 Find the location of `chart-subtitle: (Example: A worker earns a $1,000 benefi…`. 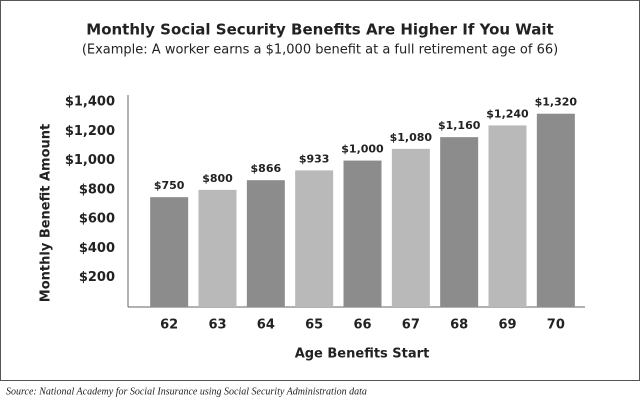

chart-subtitle: (Example: A worker earns a $1,000 benefi… is located at coordinates (320, 50).